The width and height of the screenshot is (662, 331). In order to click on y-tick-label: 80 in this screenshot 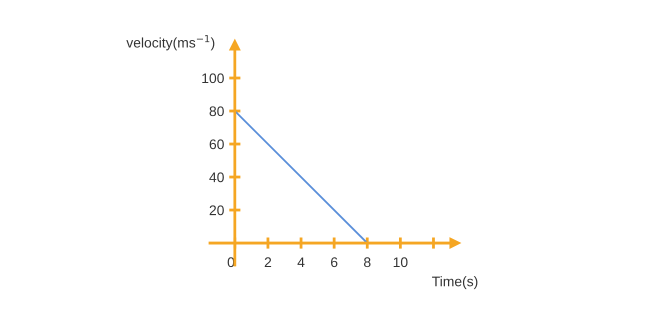, I will do `click(217, 111)`.